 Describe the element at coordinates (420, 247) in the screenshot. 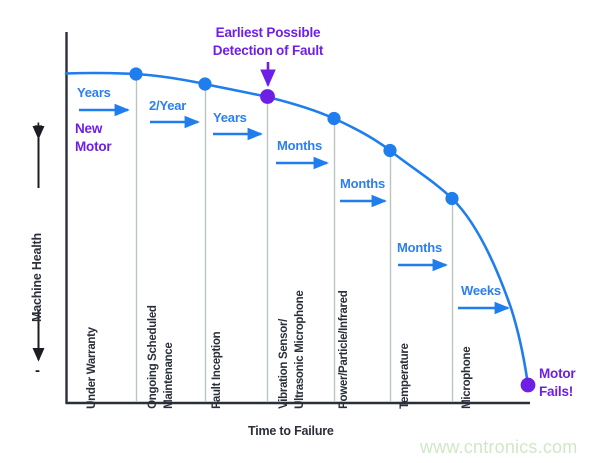

I see `interval-label-6: Months` at that location.